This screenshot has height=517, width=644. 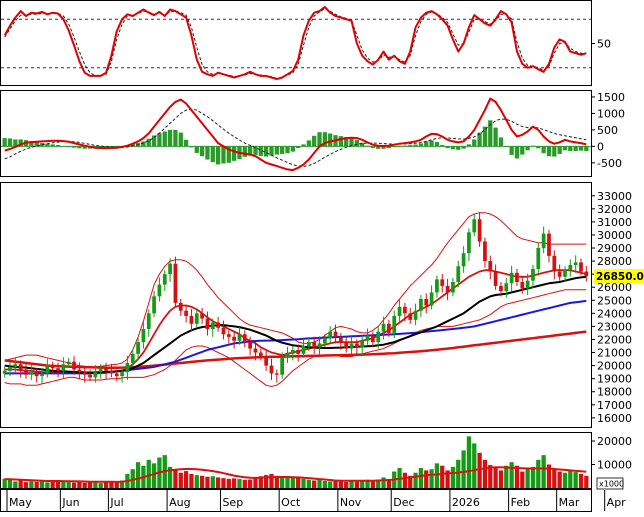 I want to click on price-tick-label: 25000, so click(x=614, y=300).